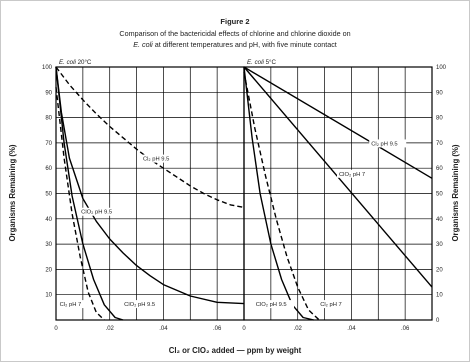  I want to click on x-axis-label: Cl₂ or ClO₂ added — ppm by weight, so click(235, 350).